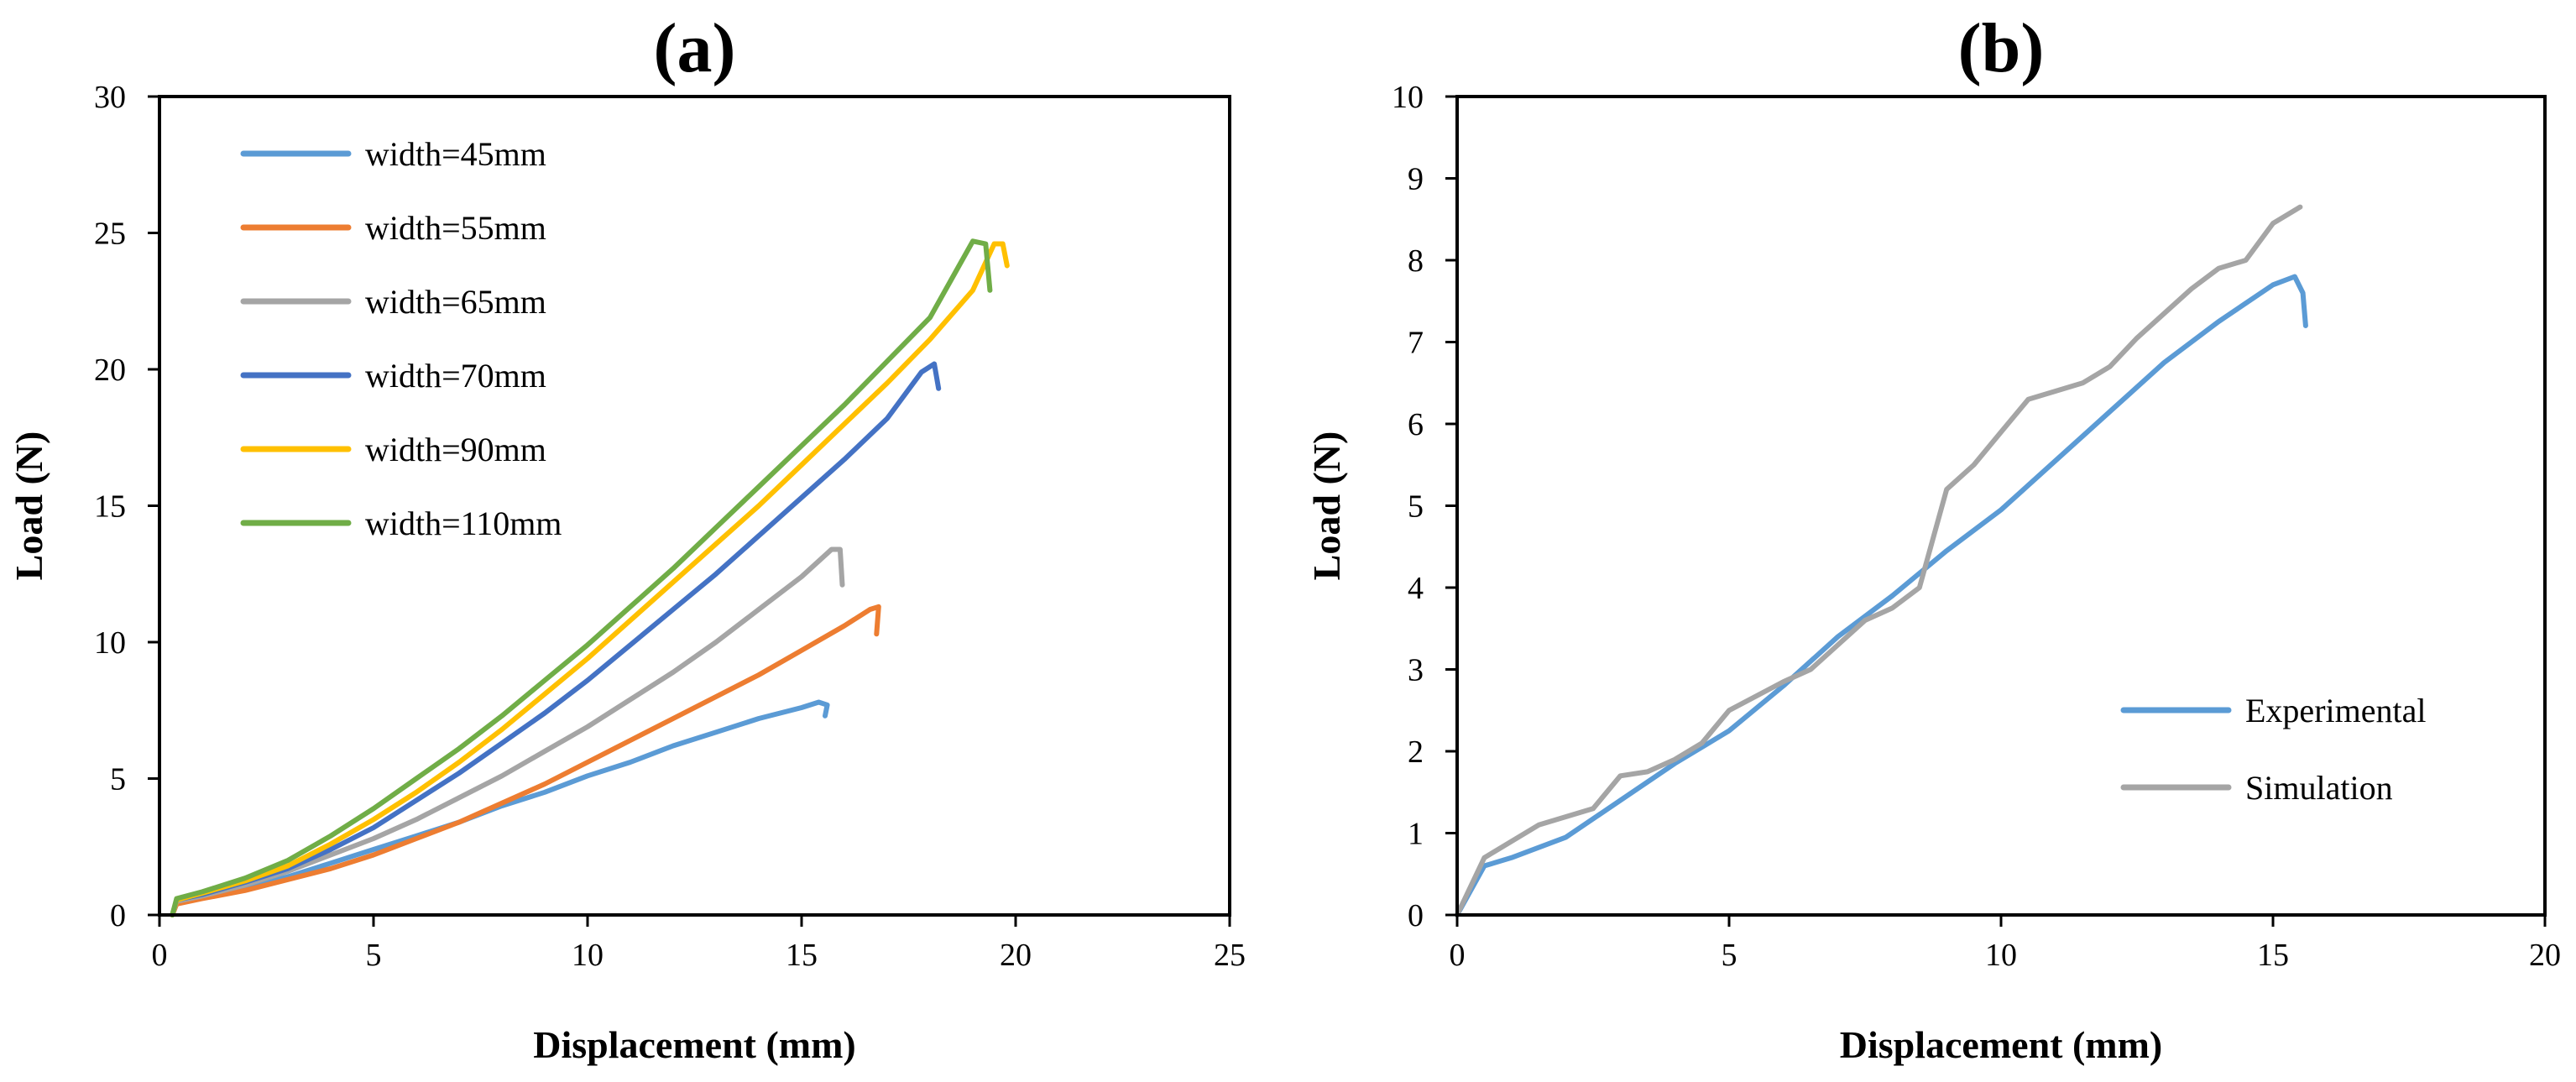  What do you see at coordinates (455, 228) in the screenshot?
I see `legend-label: width=55mm` at bounding box center [455, 228].